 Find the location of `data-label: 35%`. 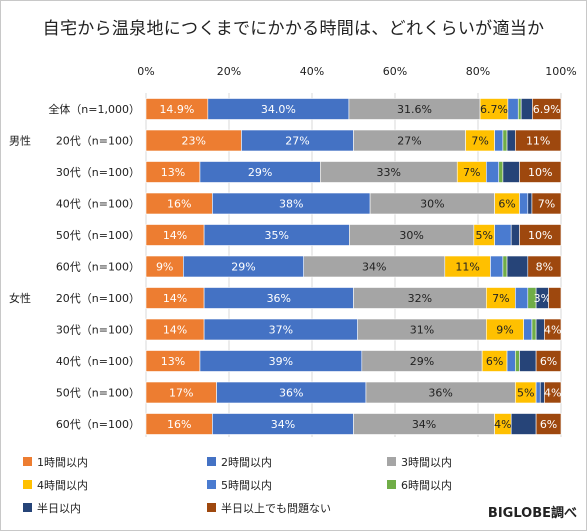

data-label: 35% is located at coordinates (276, 235).